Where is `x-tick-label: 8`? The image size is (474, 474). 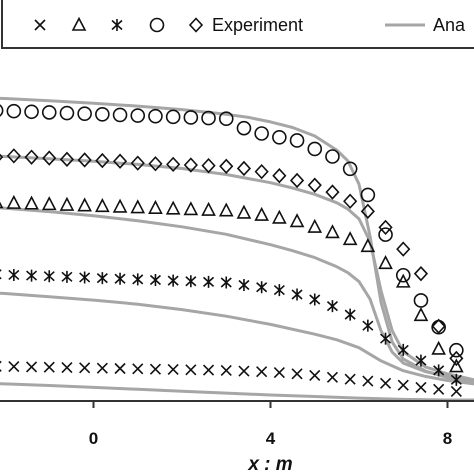
x-tick-label: 8 is located at coordinates (447, 438).